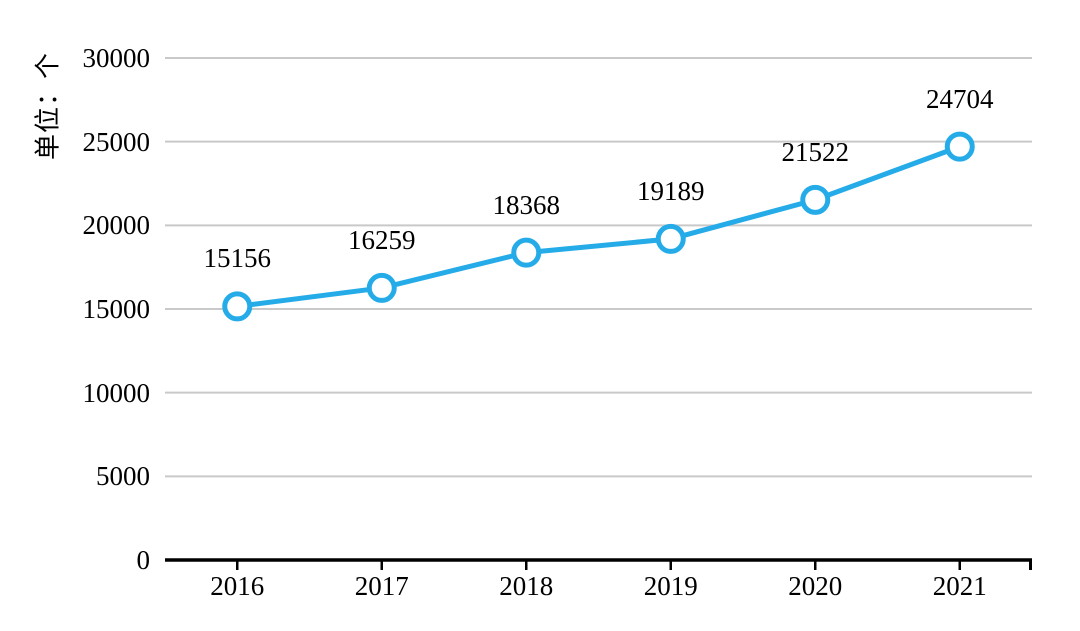  Describe the element at coordinates (671, 190) in the screenshot. I see `data-point-value-label: 19189` at that location.